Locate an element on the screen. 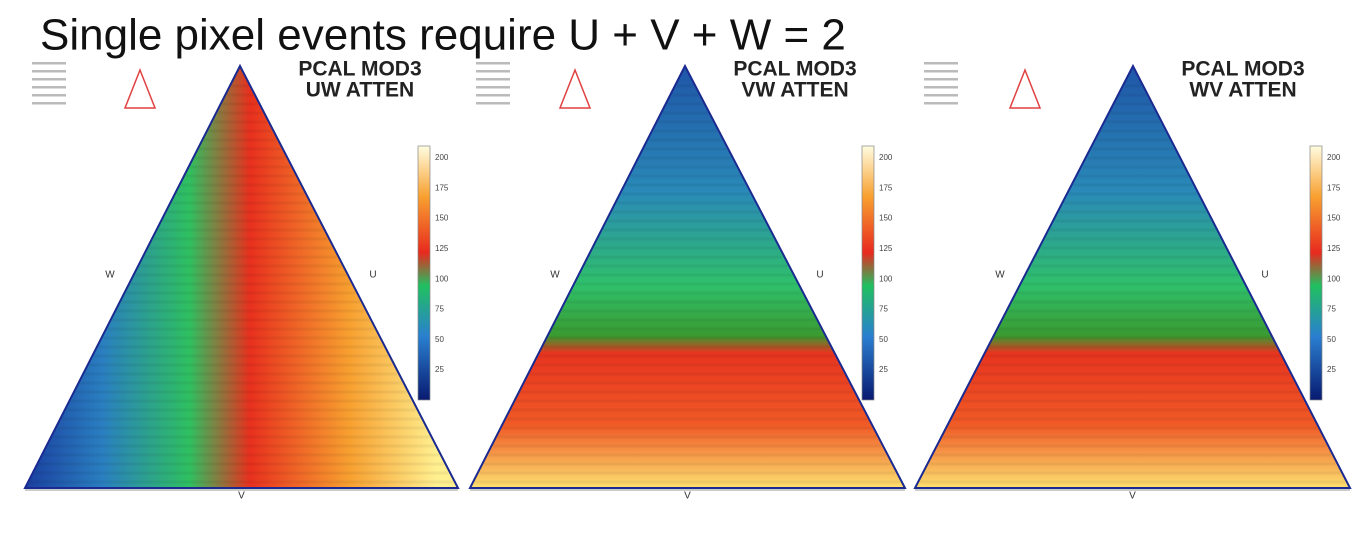 This screenshot has width=1354, height=534. panel-title: VW ATTEN is located at coordinates (794, 90).